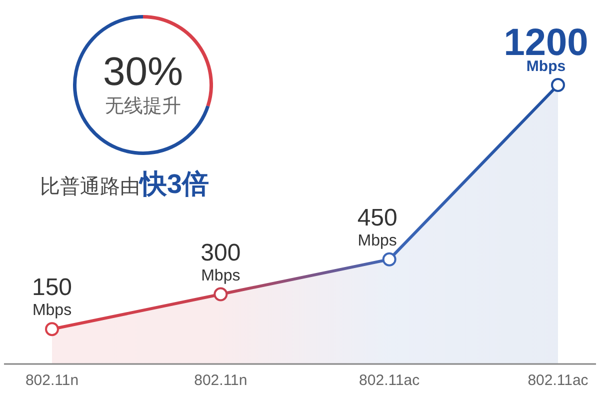  I want to click on annotation: 比普通路由, so click(90, 187).